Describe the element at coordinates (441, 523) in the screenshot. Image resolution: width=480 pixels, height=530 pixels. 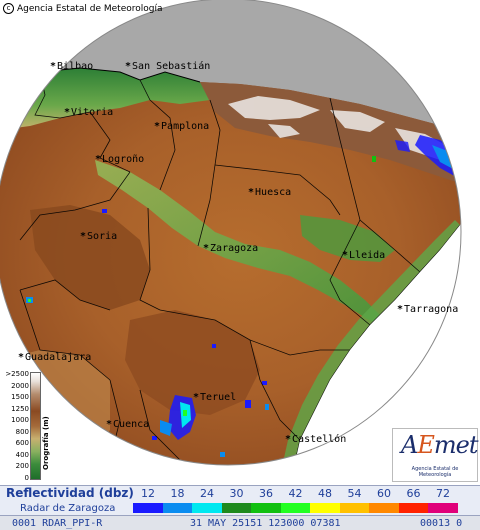
I see `status-code: 00013 0` at that location.